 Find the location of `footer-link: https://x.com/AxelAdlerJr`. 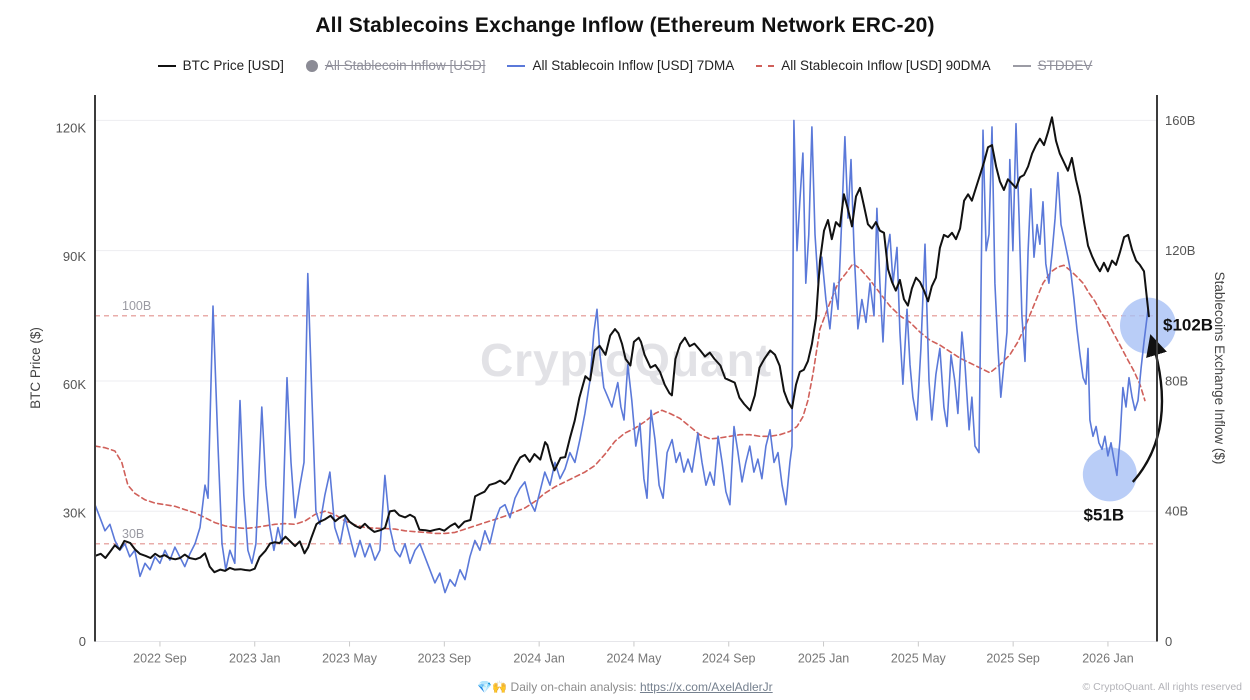

footer-link: https://x.com/AxelAdlerJr is located at coordinates (706, 687).